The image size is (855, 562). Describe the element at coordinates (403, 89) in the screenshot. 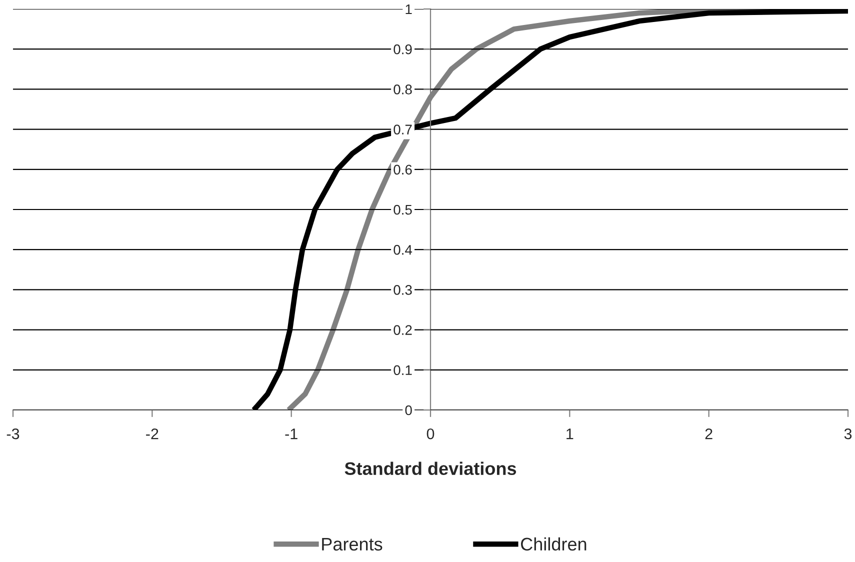

I see `y-tick-label: 0.8` at that location.